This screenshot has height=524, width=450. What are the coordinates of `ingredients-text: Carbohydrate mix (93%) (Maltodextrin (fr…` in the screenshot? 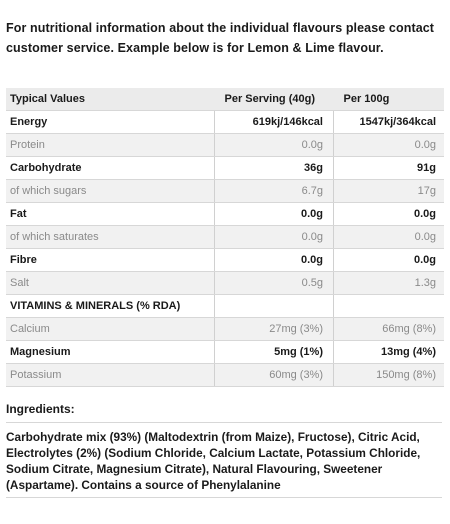 It's located at (213, 461).